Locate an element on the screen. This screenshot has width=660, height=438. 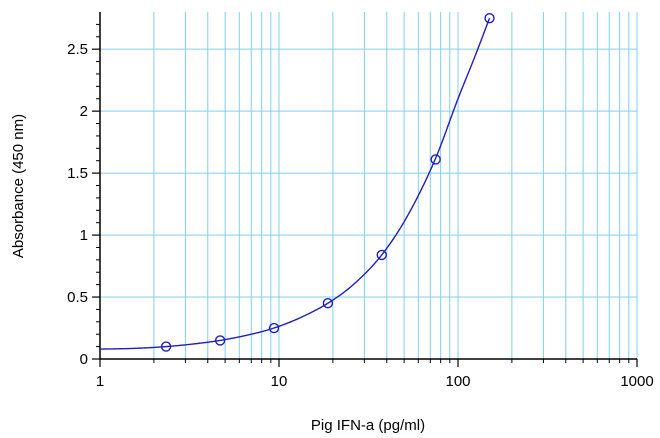
x-axis-title: Pig IFN-a (pg/ml) is located at coordinates (368, 425).